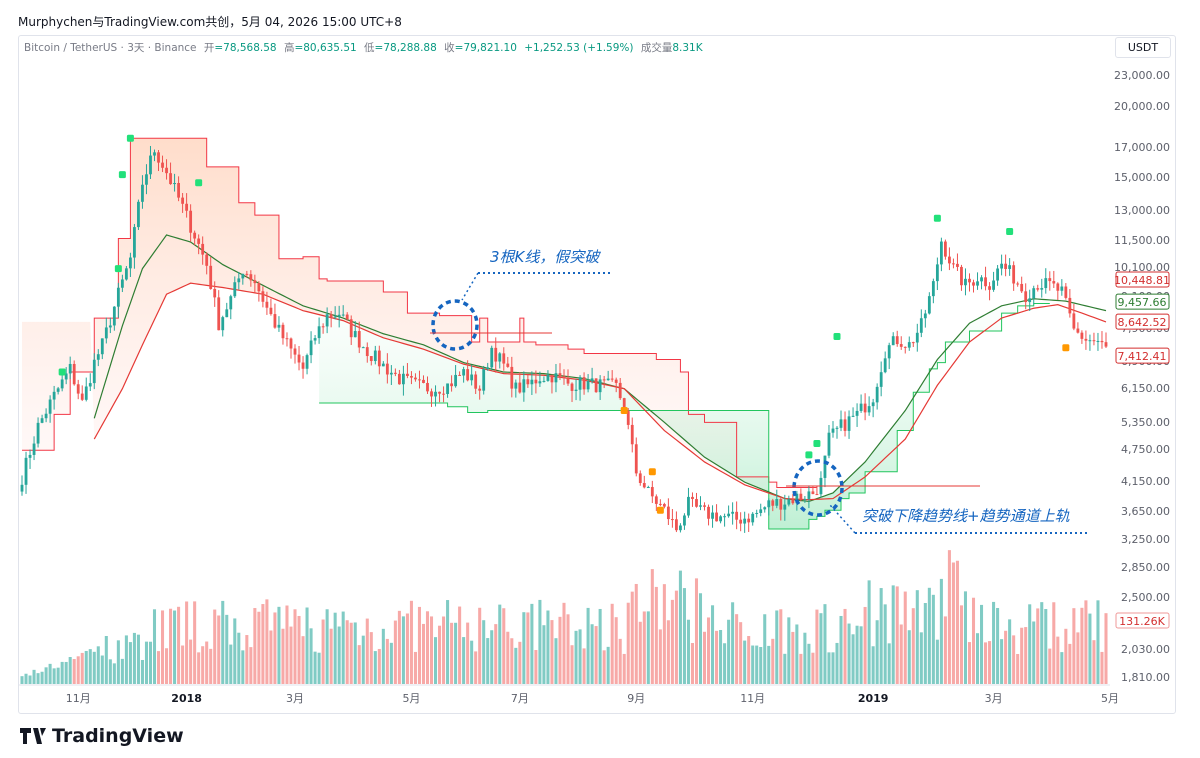  Describe the element at coordinates (470, 286) in the screenshot. I see `callout-leader` at that location.